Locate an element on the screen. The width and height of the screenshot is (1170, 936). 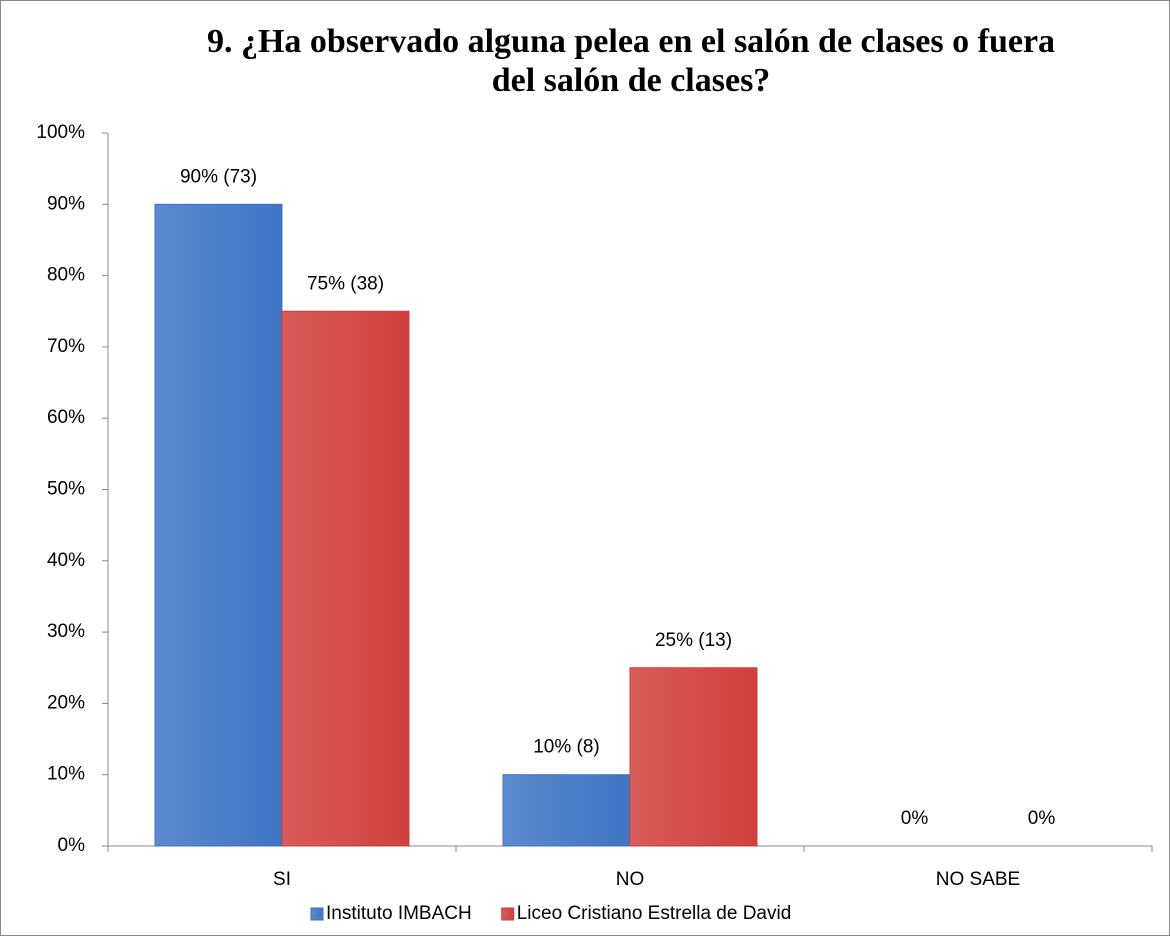
y-tick-label: 0% is located at coordinates (72, 845).